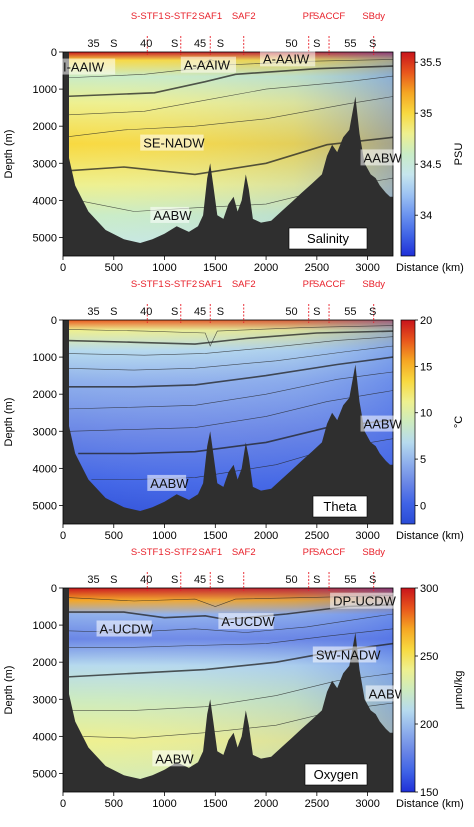 The height and width of the screenshot is (827, 474). I want to click on panel-label: Salinity, so click(328, 238).